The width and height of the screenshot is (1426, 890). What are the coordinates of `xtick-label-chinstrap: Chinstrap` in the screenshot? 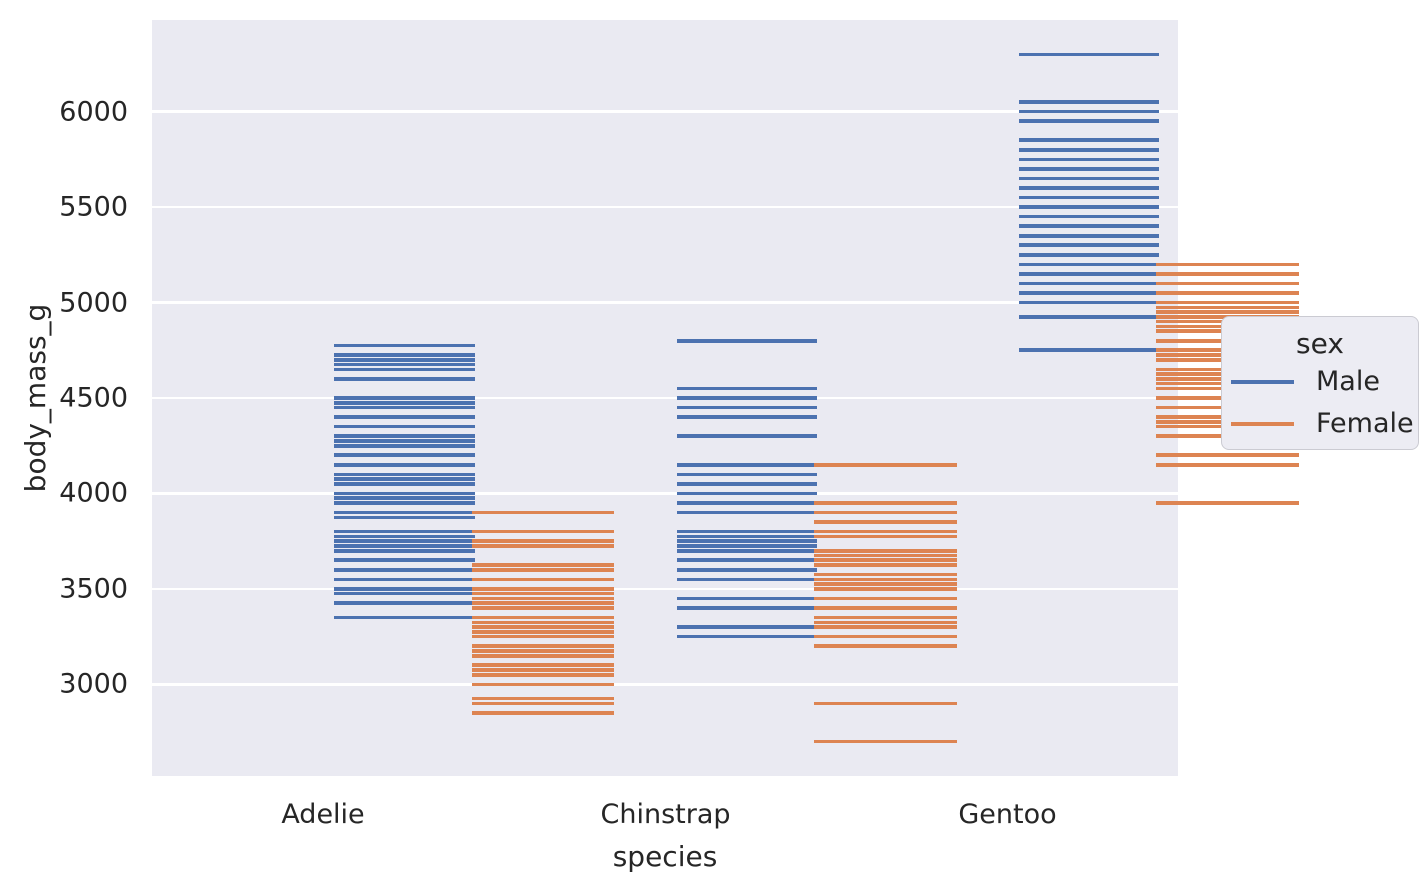 It's located at (665, 814).